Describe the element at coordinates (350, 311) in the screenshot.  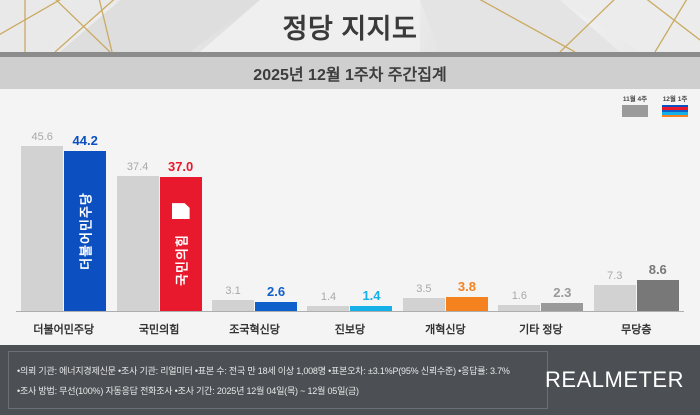
I see `chart-baseline` at that location.